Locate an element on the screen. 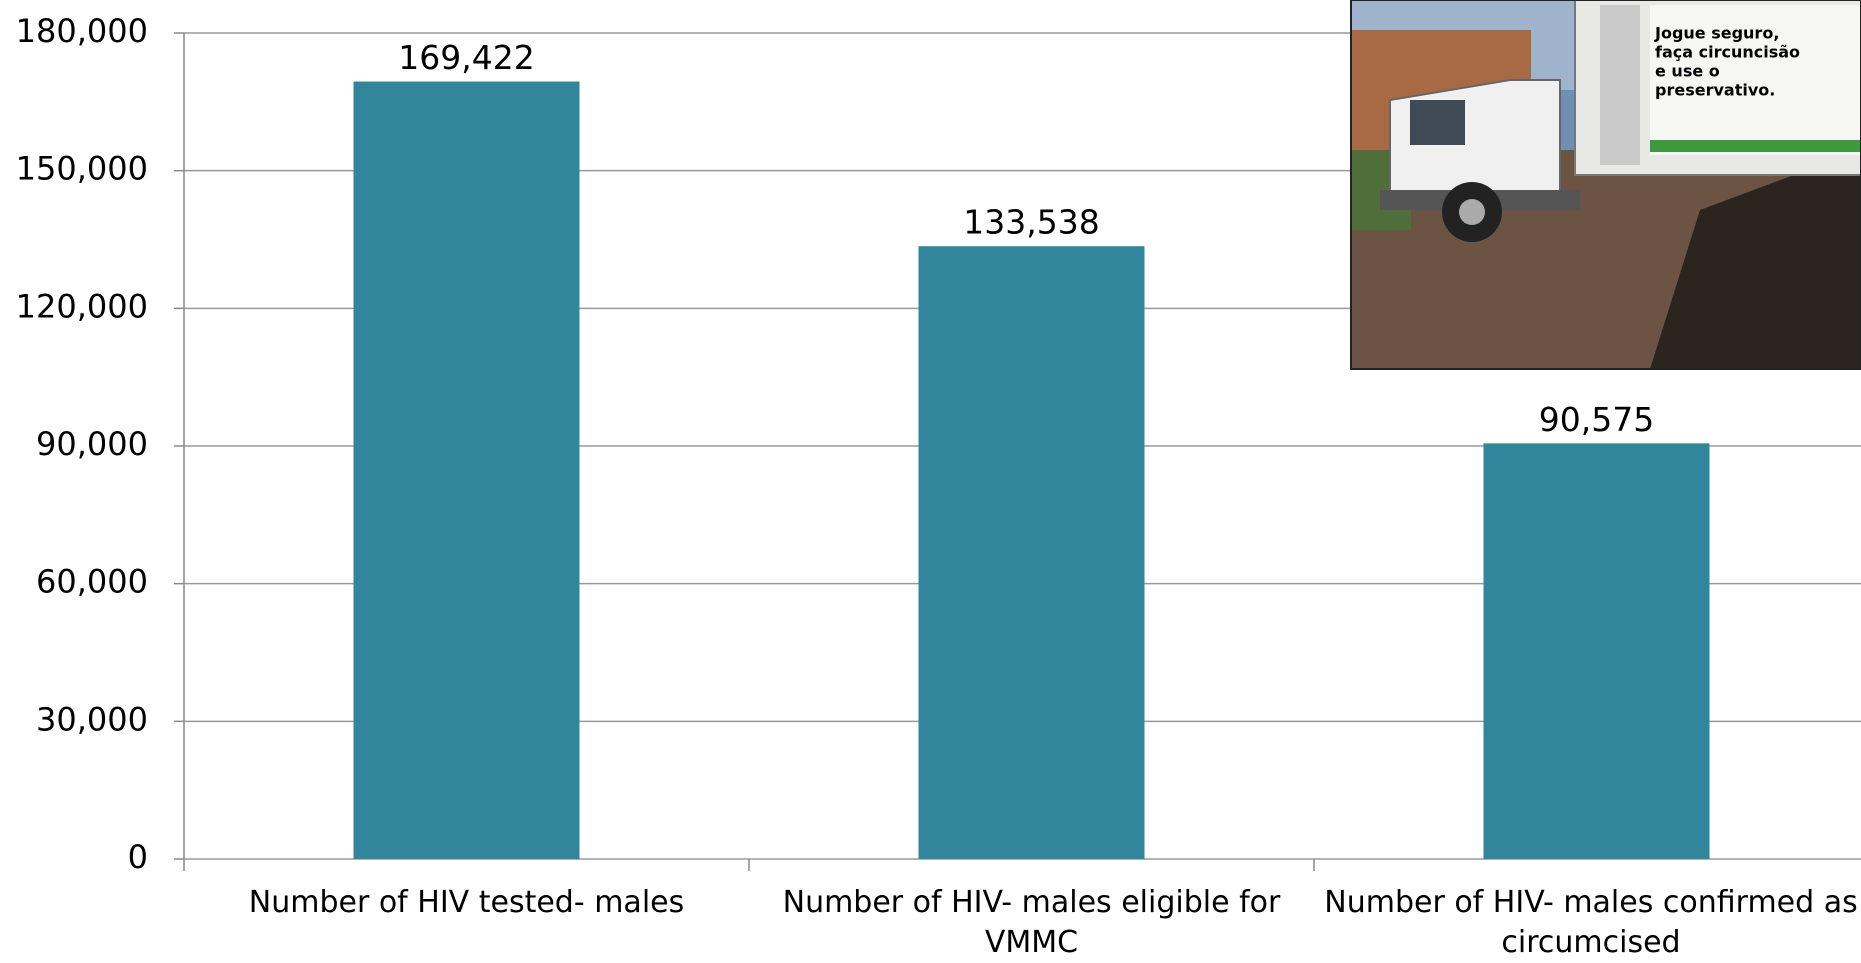  y-tick-label: 180,000 is located at coordinates (82, 31).